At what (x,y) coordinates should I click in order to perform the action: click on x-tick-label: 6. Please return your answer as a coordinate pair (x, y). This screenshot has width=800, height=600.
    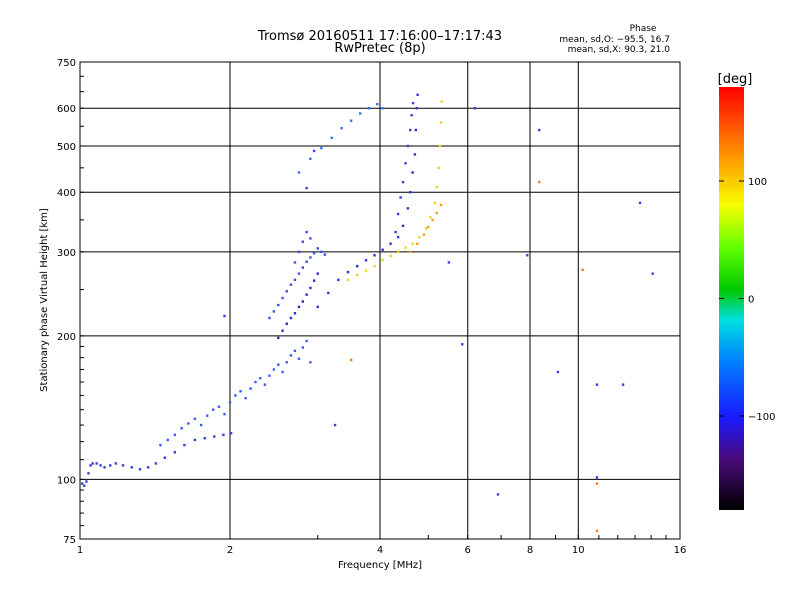
    Looking at the image, I should click on (468, 550).